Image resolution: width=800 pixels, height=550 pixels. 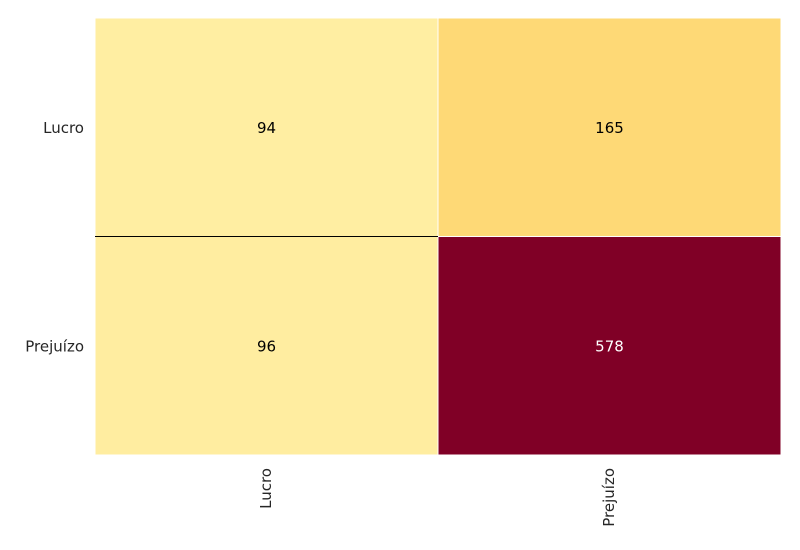 I want to click on cell-value-label-0-1: 165, so click(x=609, y=128).